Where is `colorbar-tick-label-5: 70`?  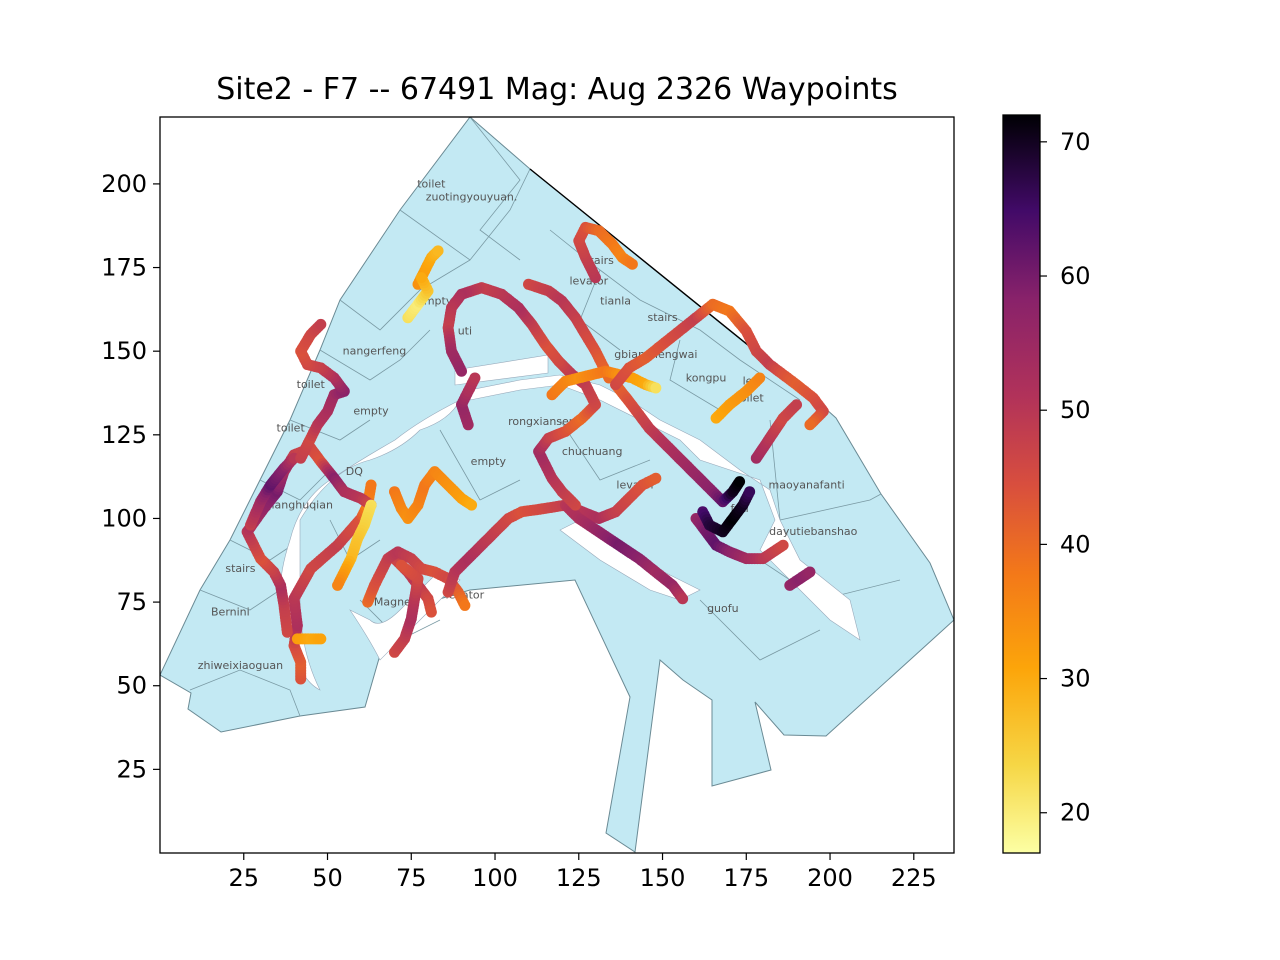 colorbar-tick-label-5: 70 is located at coordinates (1075, 142).